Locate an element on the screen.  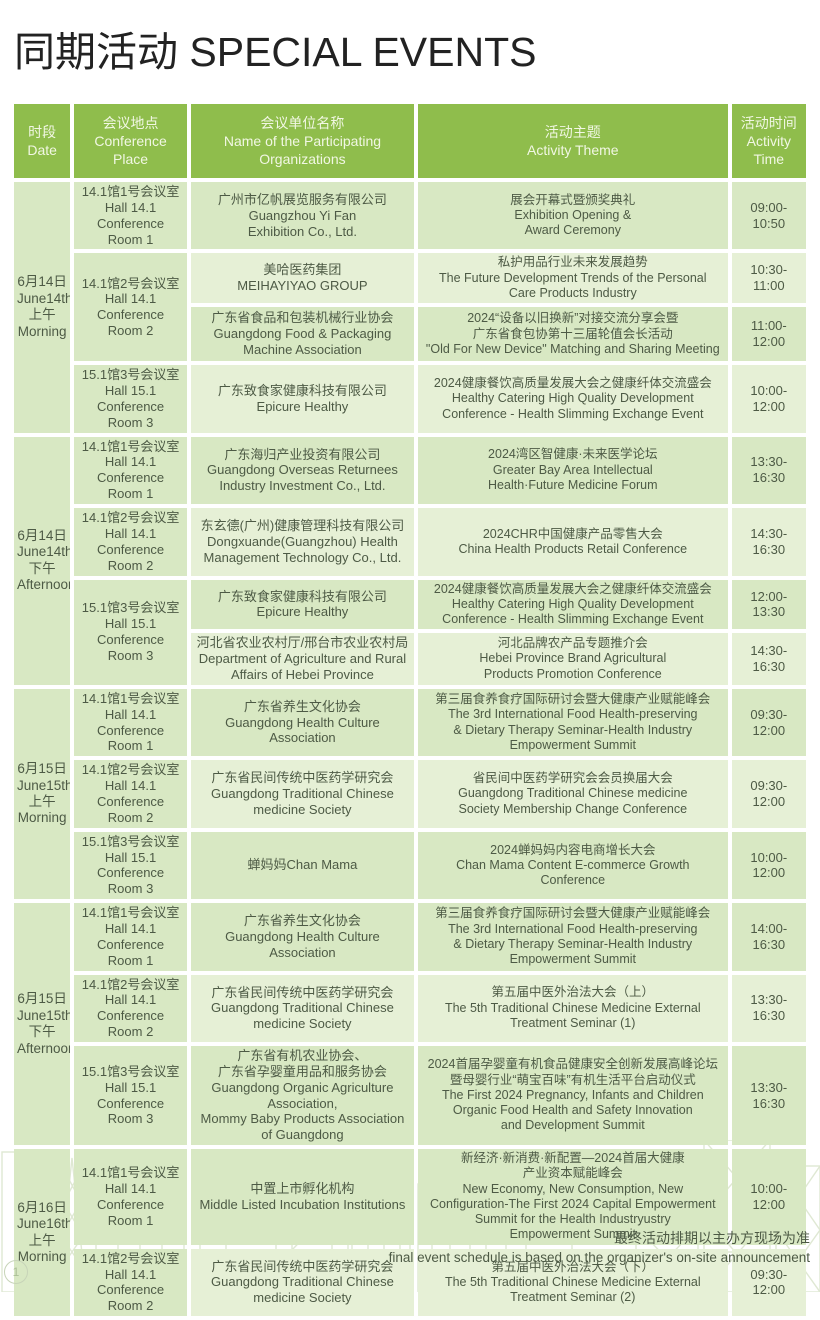
time-cell: 09:00-10:50 is located at coordinates (768, 216).